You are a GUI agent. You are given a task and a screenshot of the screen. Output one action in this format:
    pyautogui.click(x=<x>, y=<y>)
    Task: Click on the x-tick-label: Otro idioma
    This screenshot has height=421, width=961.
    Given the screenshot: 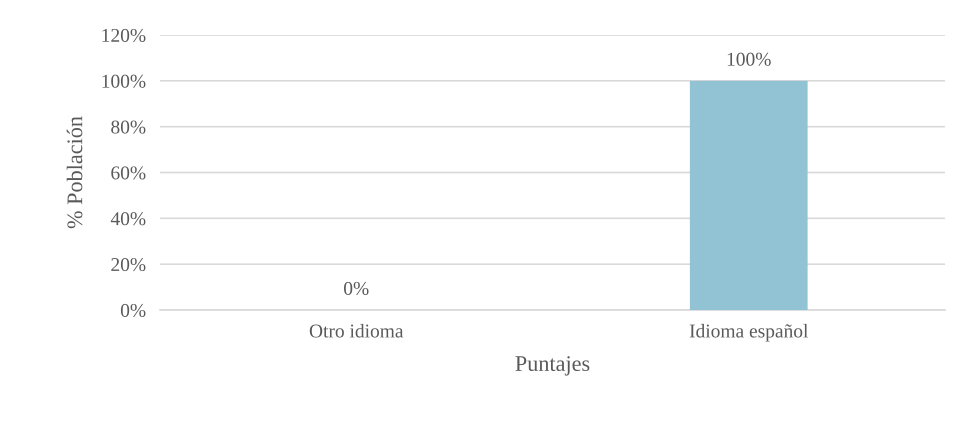 What is the action you would take?
    pyautogui.click(x=357, y=331)
    